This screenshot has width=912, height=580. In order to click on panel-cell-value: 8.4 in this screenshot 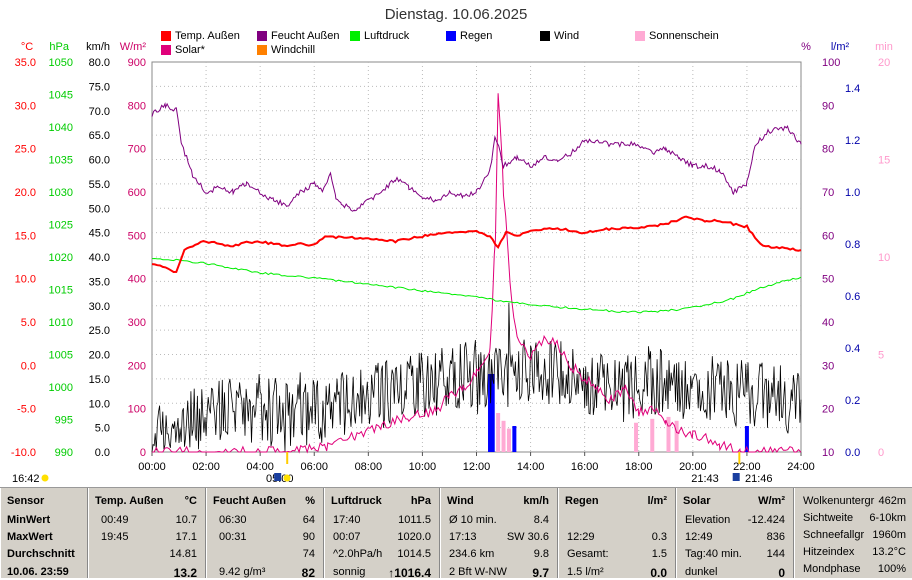, I will do `click(541, 520)`.